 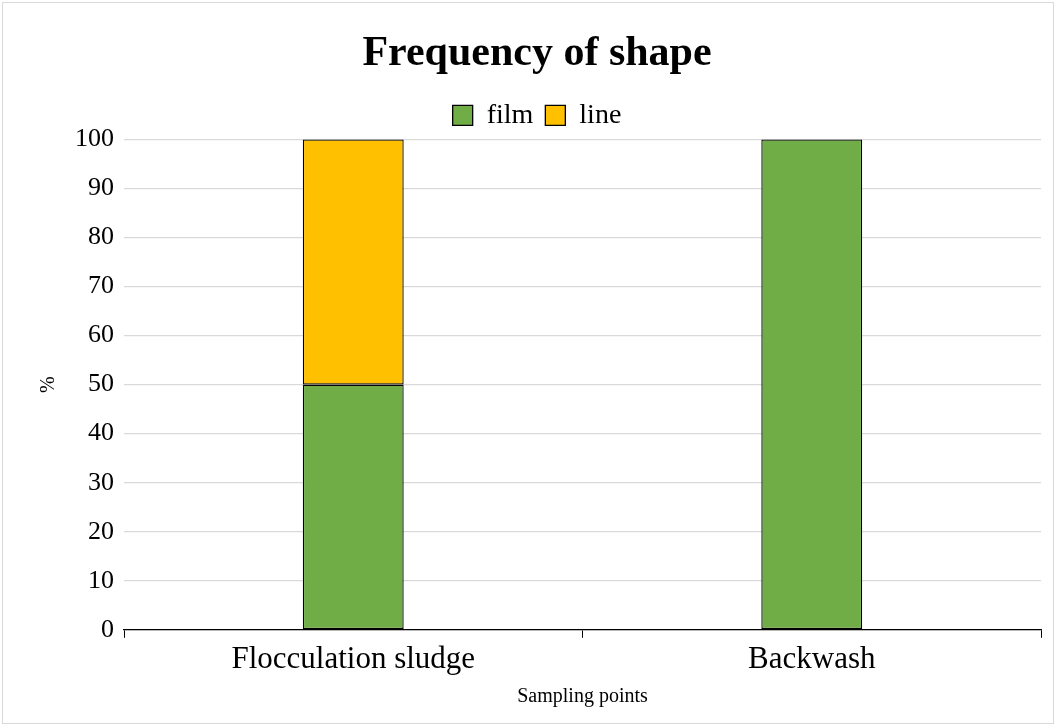 What do you see at coordinates (101, 187) in the screenshot?
I see `y-tick-label: 90` at bounding box center [101, 187].